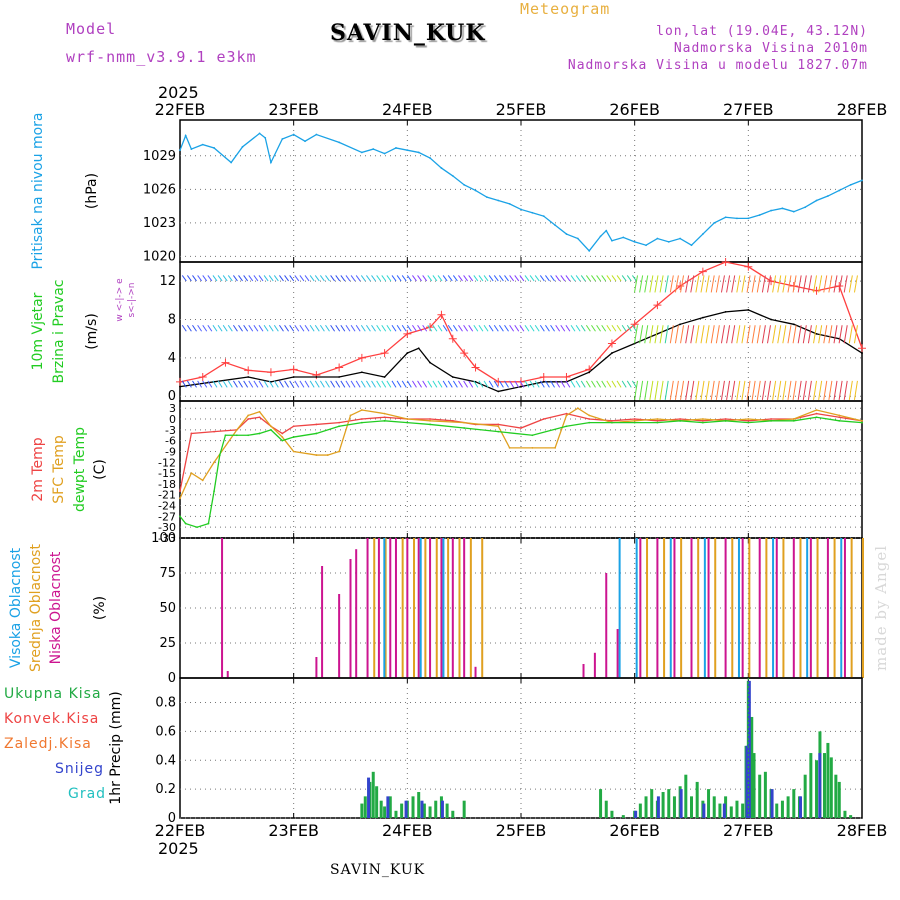  Describe the element at coordinates (770, 48) in the screenshot. I see `station-elevation: Nadmorska Visina 2010m` at that location.